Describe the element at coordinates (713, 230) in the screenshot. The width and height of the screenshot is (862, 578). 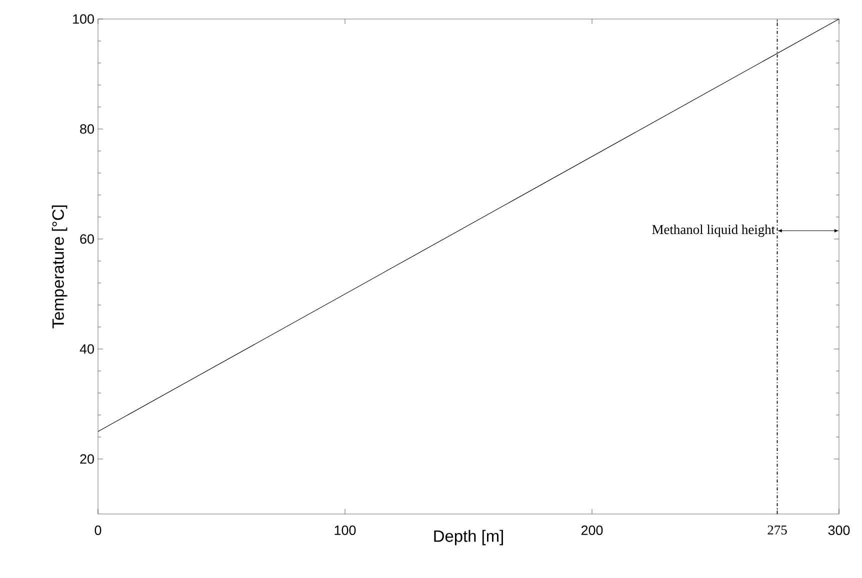
I see `annotation: Methanol liquid height` at that location.